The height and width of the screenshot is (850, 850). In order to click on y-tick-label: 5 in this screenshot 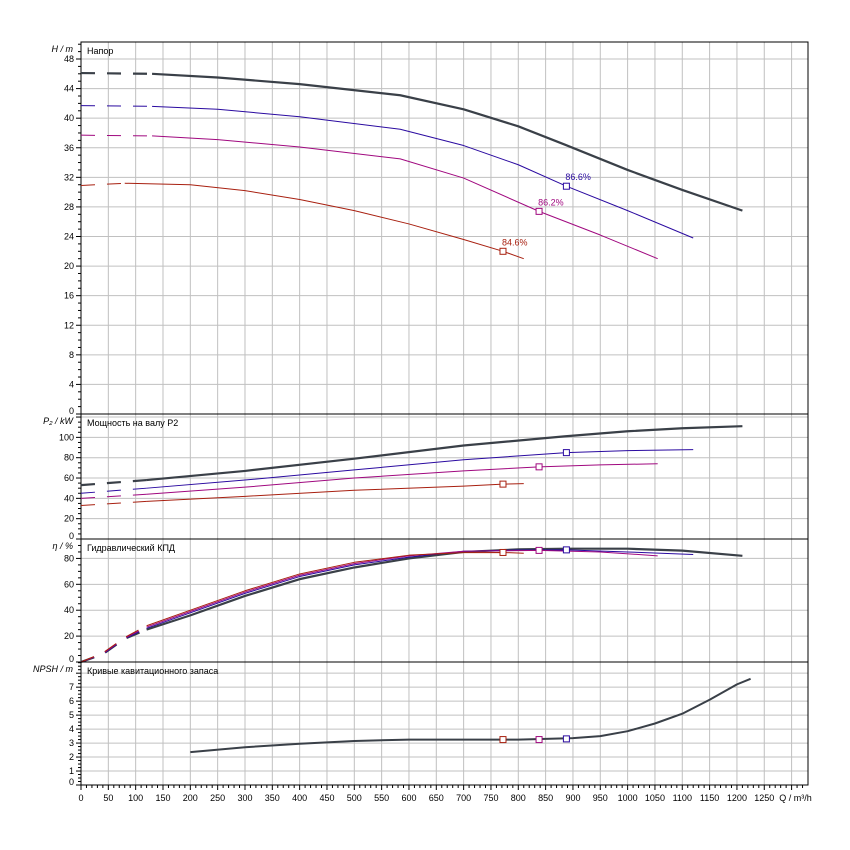, I will do `click(71, 715)`.